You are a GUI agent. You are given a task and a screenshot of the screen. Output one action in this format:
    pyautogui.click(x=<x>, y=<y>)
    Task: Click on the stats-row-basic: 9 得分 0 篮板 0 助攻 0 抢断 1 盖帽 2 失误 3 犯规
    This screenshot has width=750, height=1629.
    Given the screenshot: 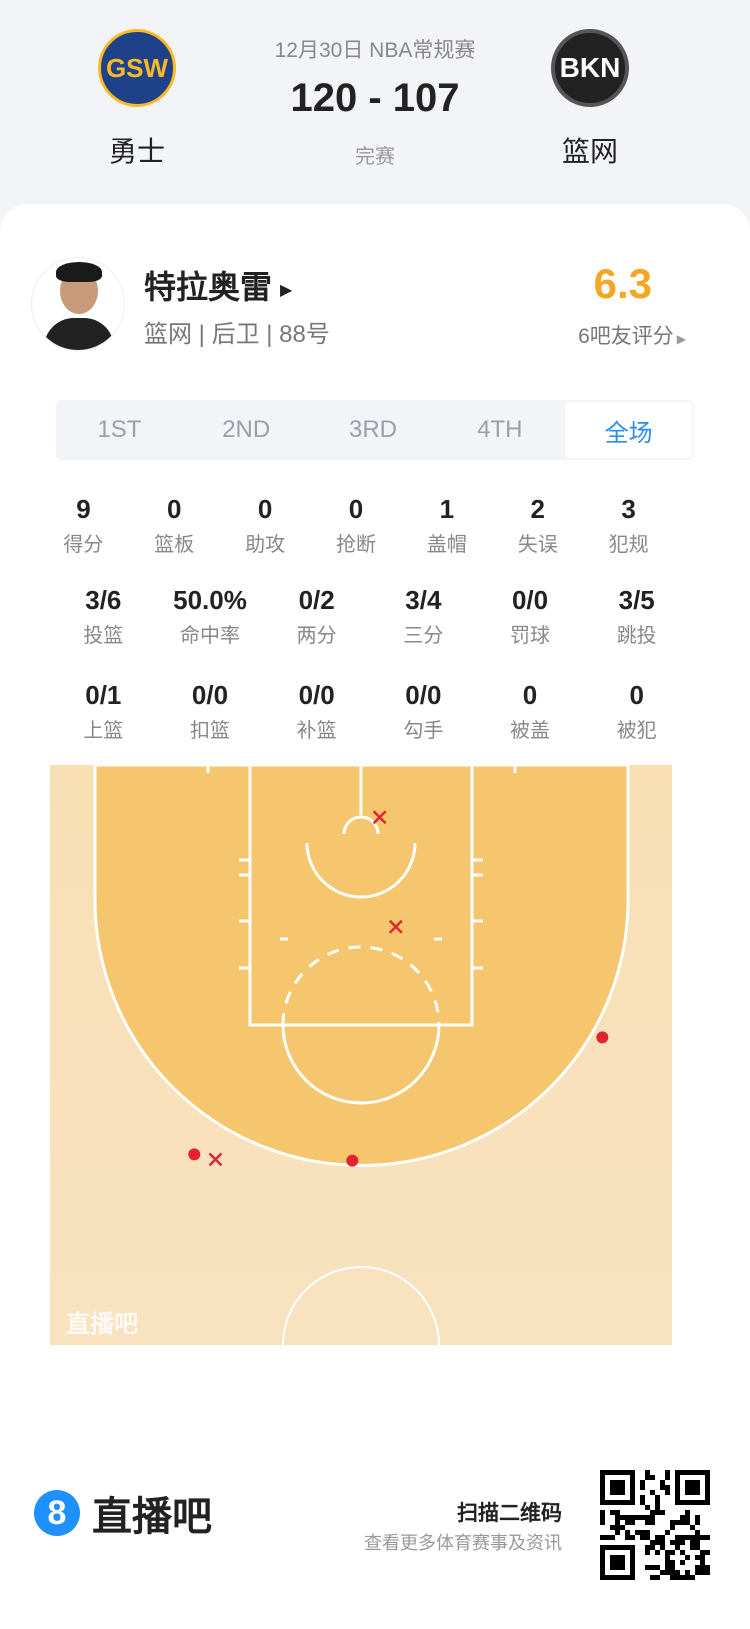 What is the action you would take?
    pyautogui.click(x=356, y=525)
    